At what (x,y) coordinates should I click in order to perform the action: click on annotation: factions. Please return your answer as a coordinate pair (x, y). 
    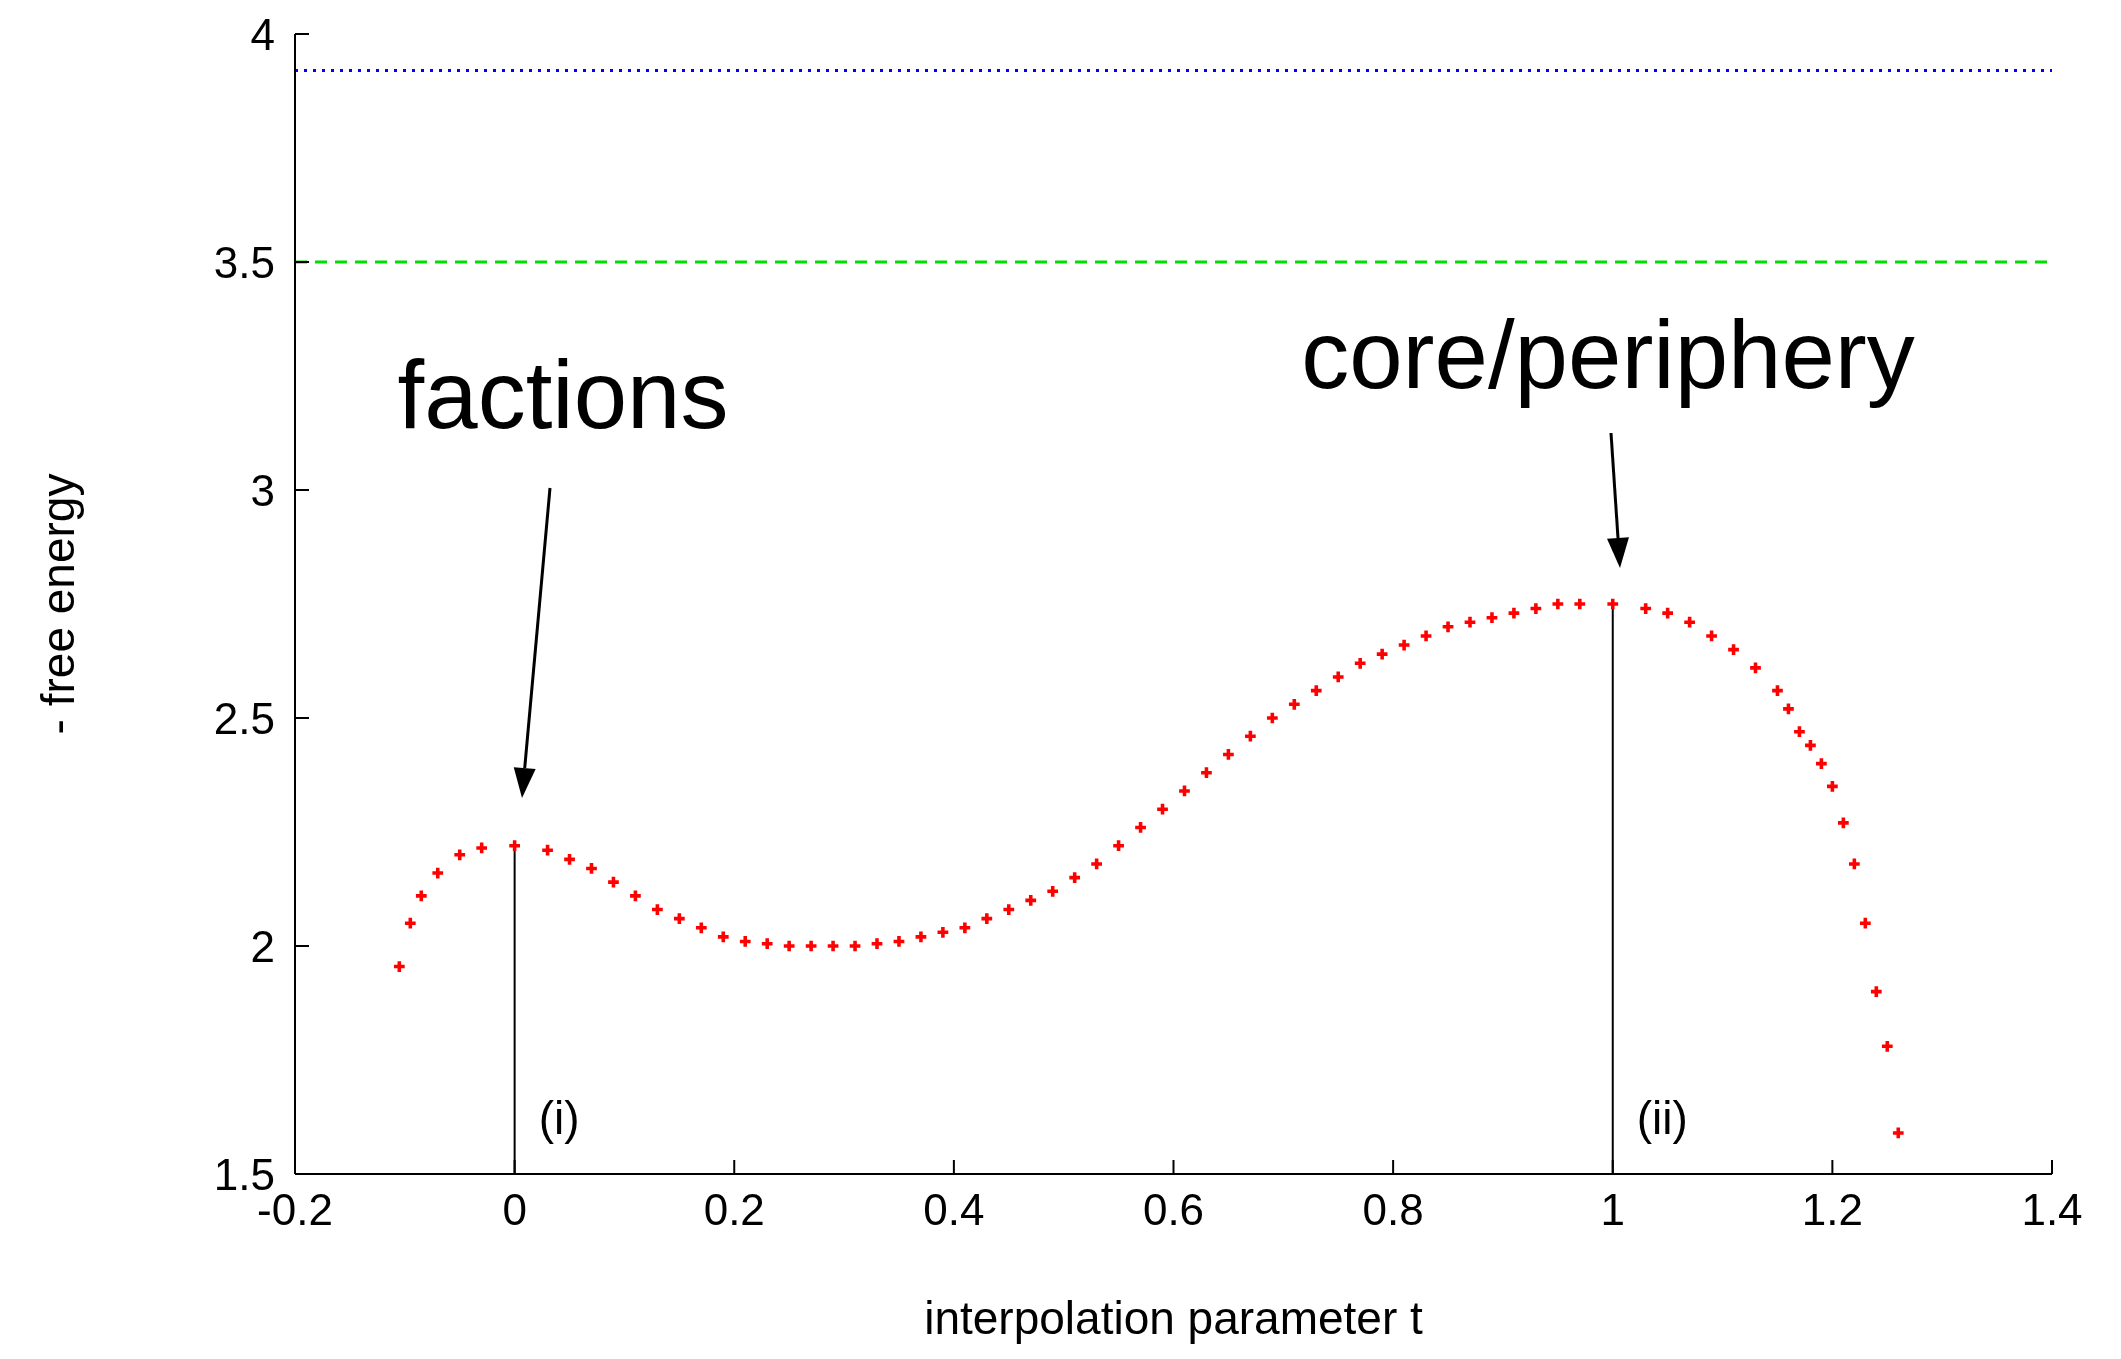
    Looking at the image, I should click on (563, 394).